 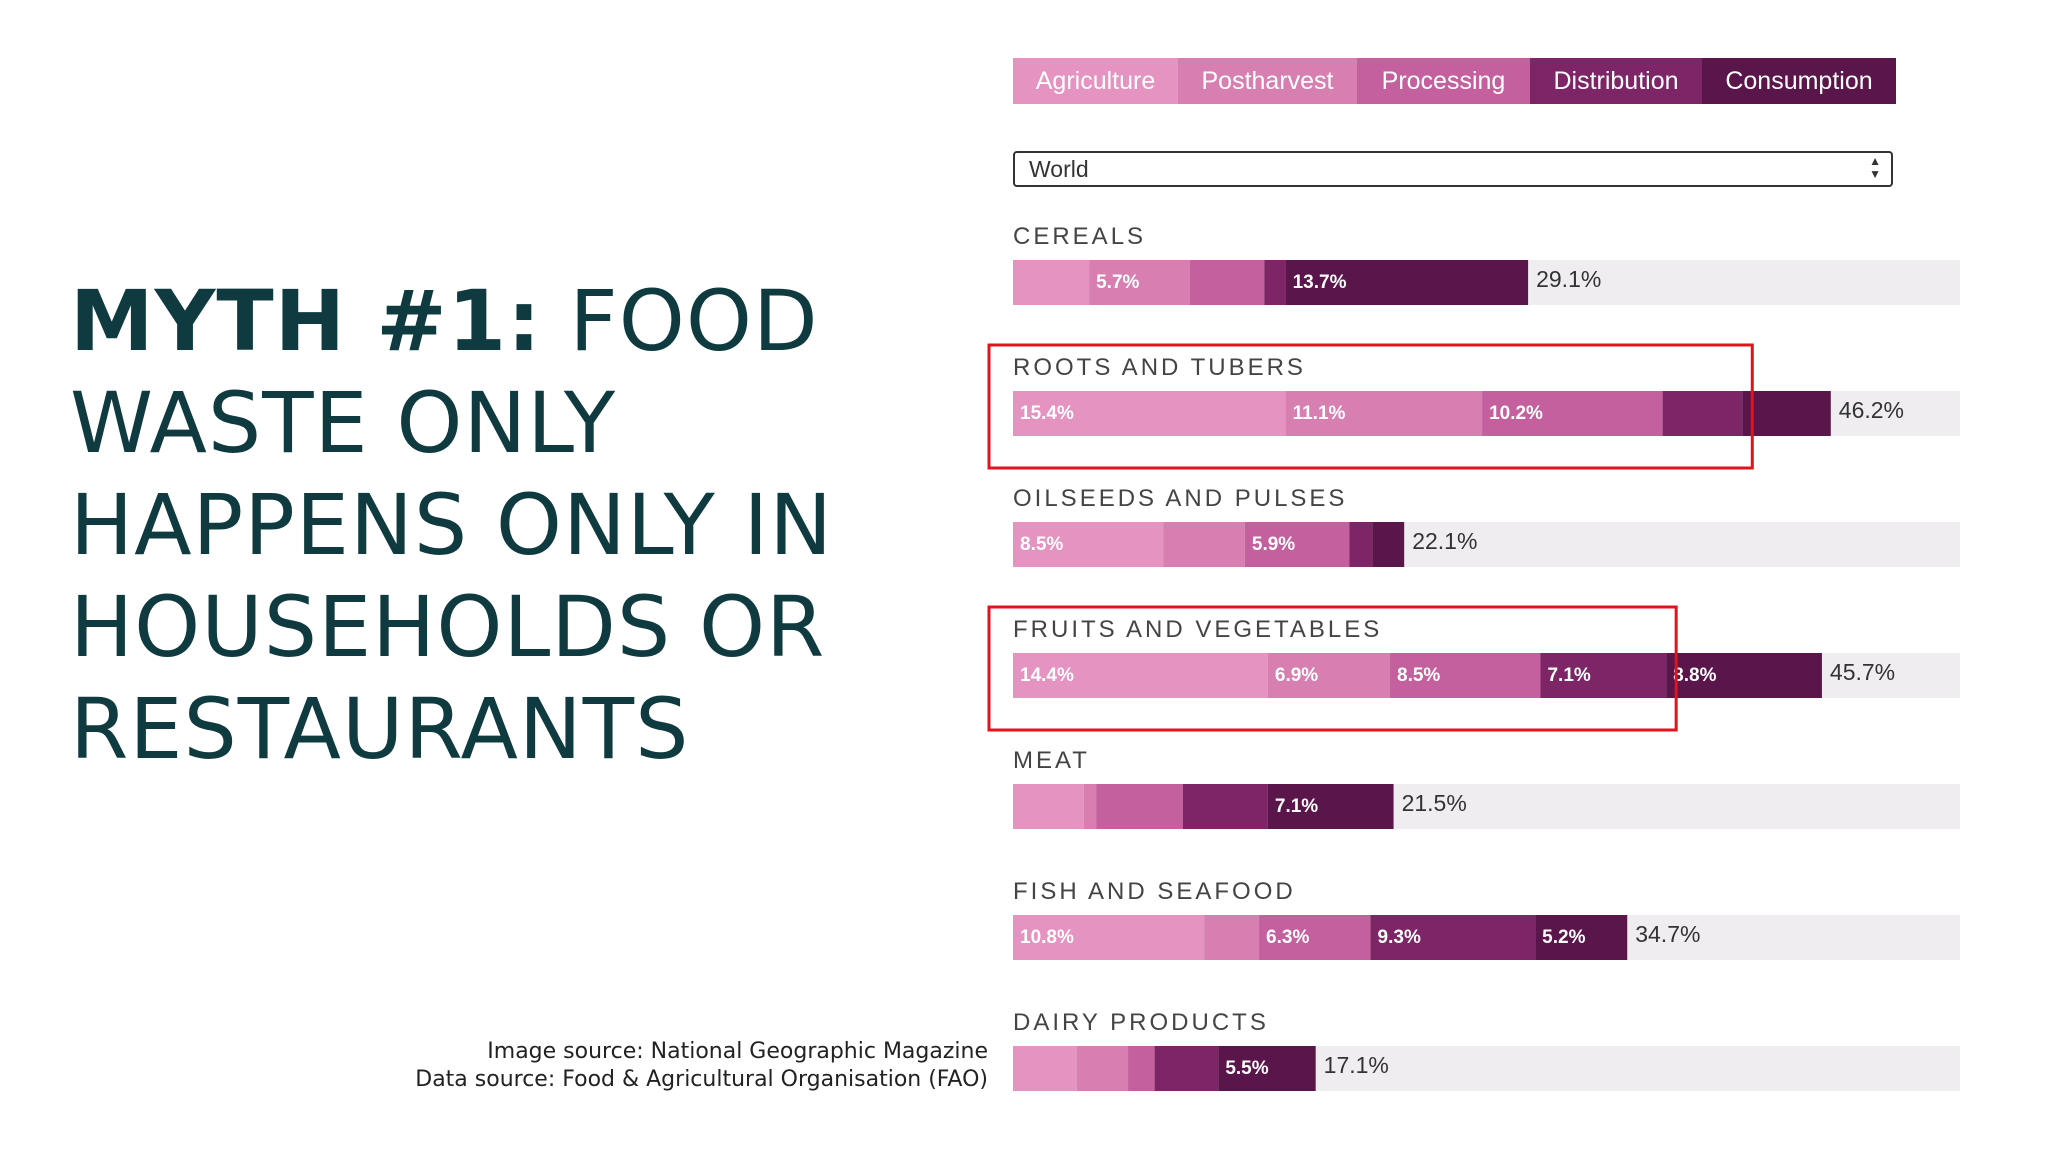 I want to click on region-select-value: World, so click(x=1059, y=169).